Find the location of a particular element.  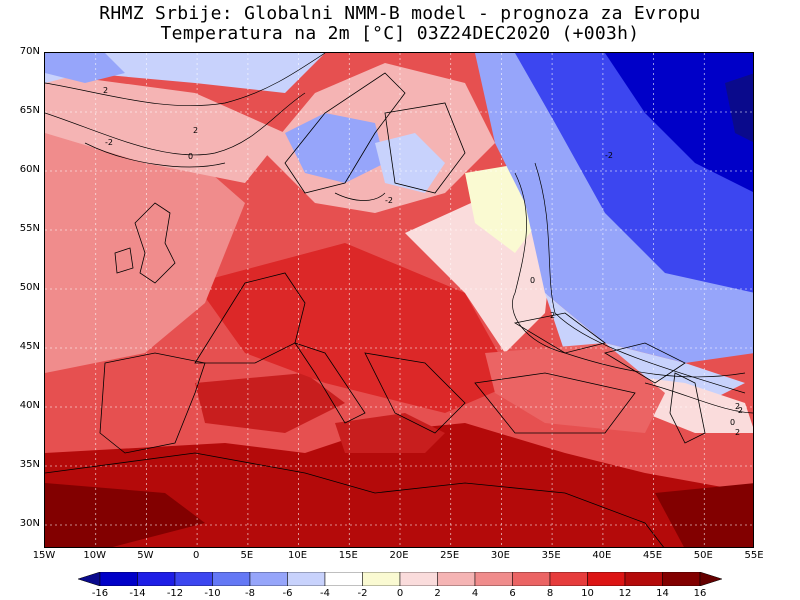

russia-coldest-field is located at coordinates (679, 122).